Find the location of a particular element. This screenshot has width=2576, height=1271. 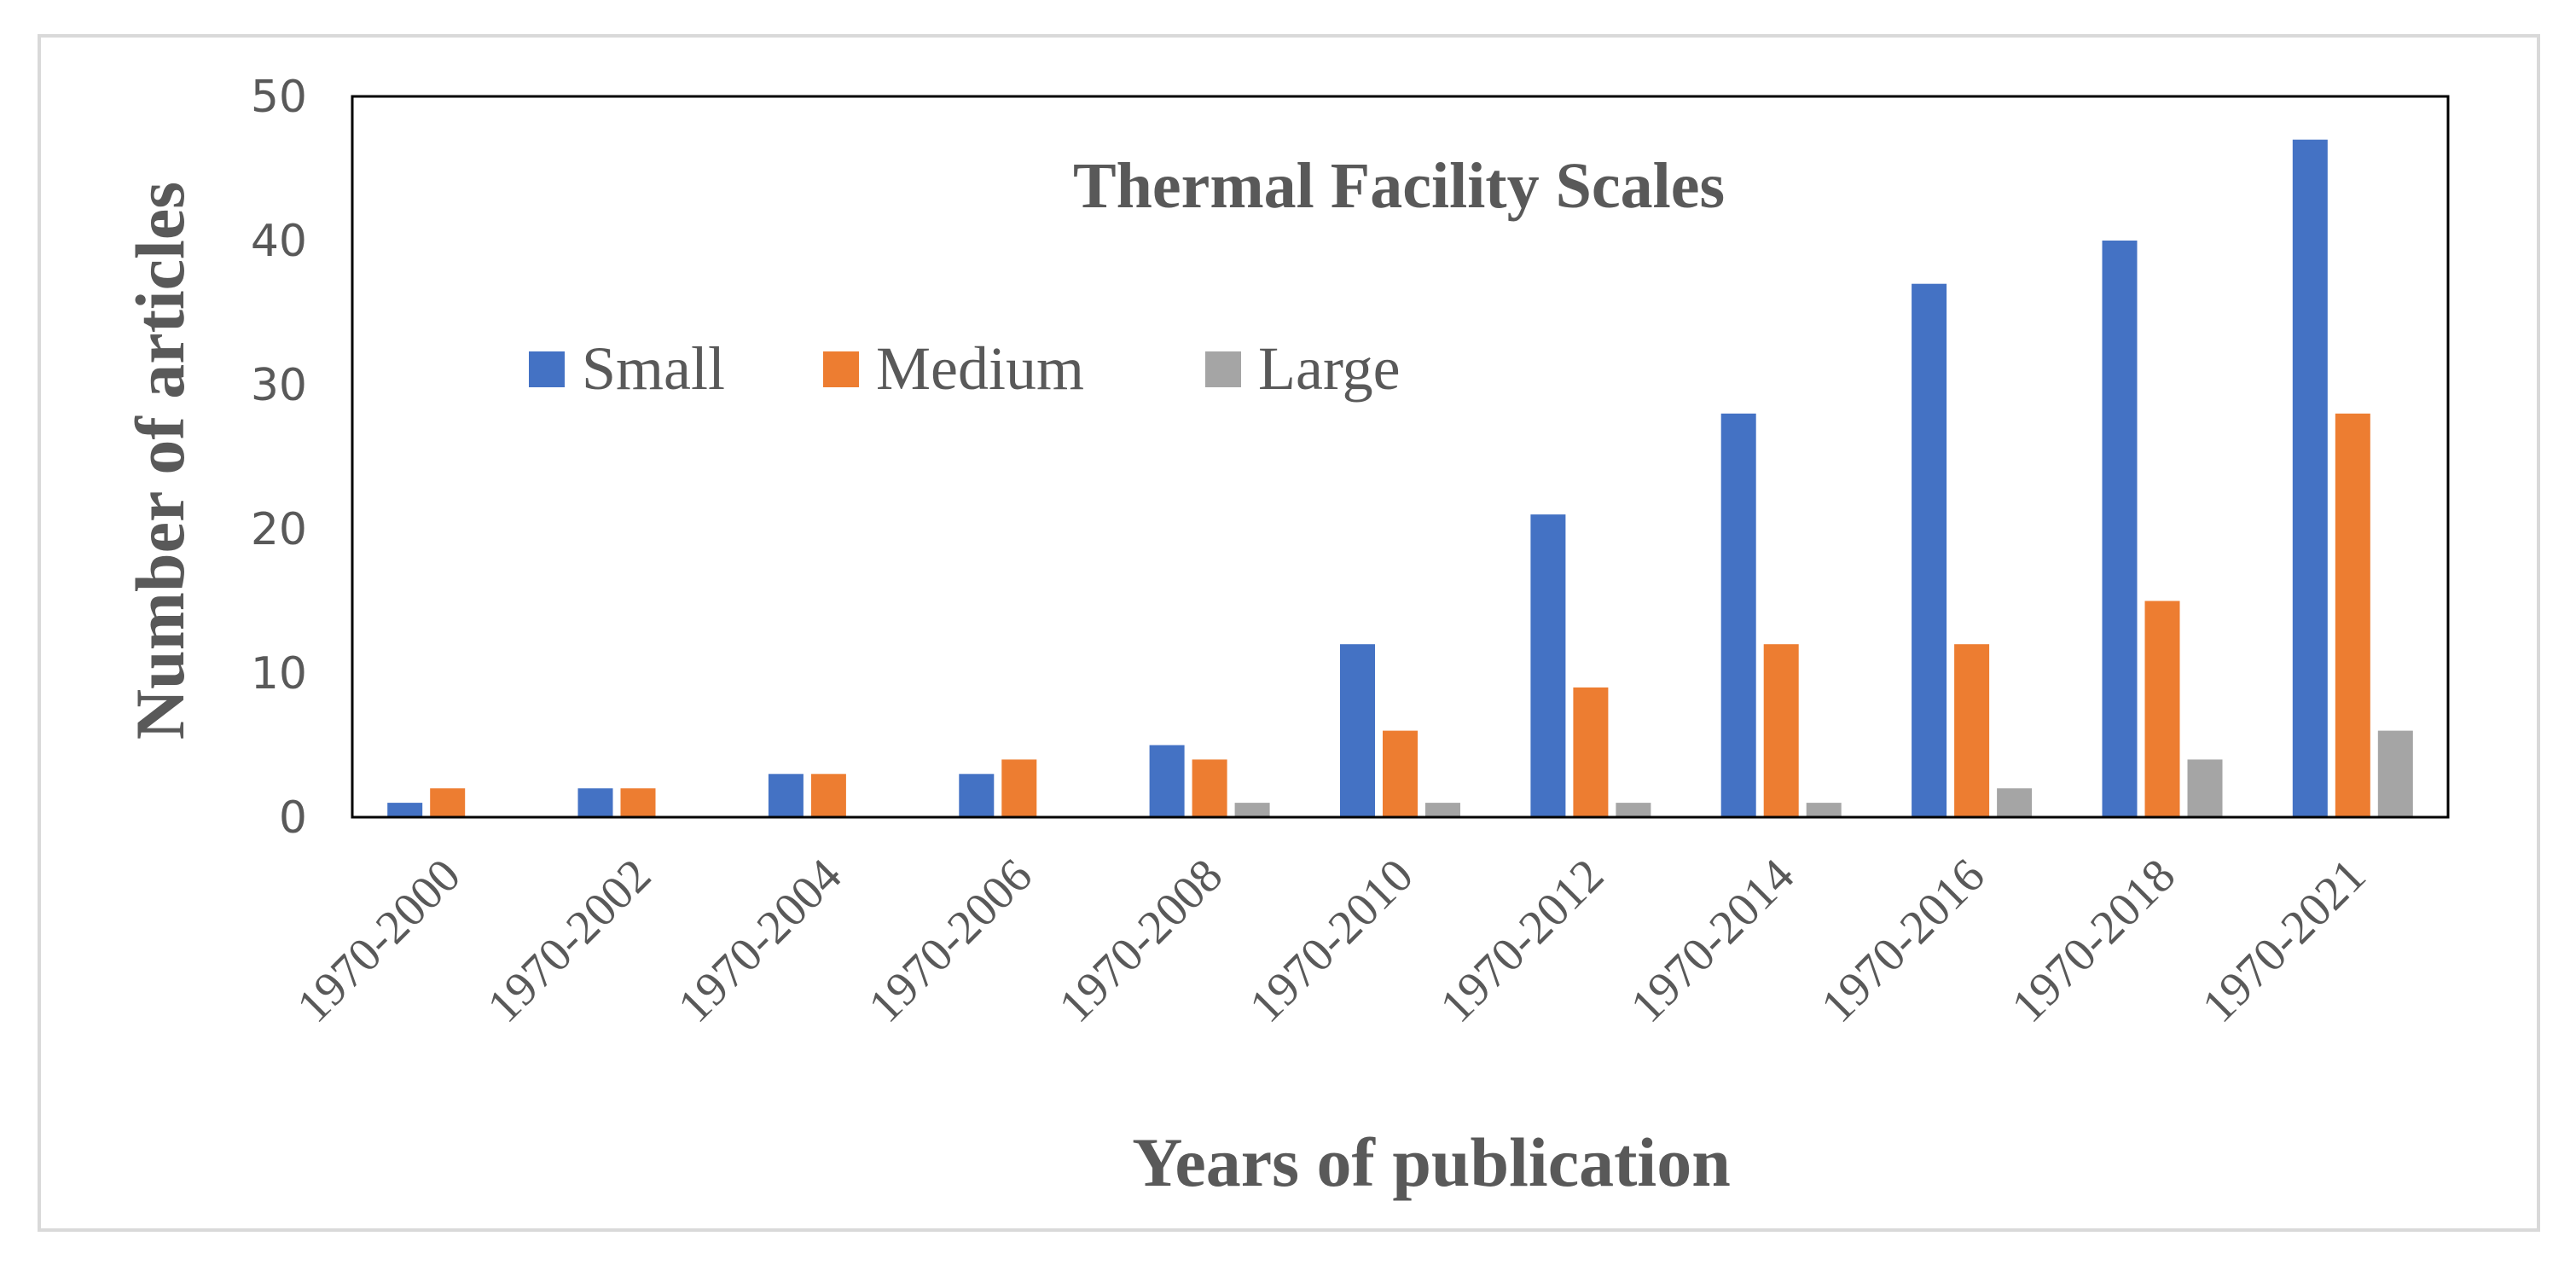

y-tick-label: 30 is located at coordinates (279, 385).